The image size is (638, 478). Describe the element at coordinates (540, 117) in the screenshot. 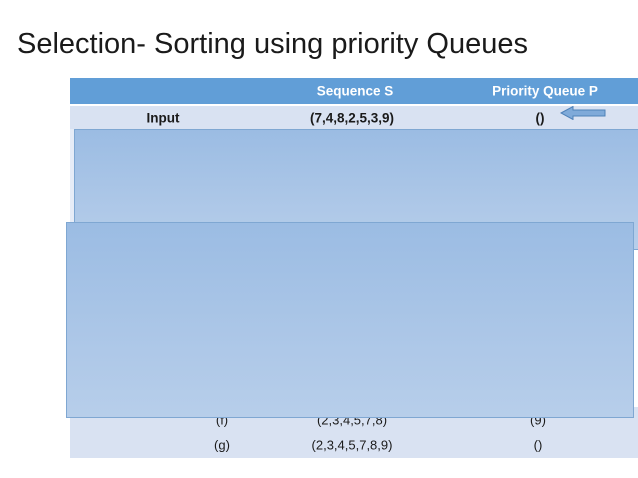

I see `row-input-priority-queue: ()` at that location.